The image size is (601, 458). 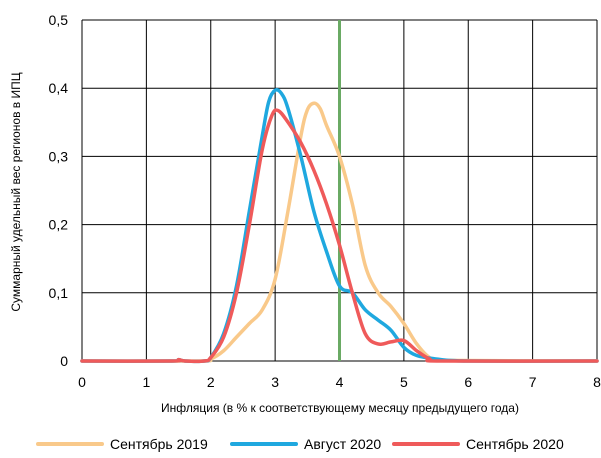 I want to click on y-tick-label: 0,4, so click(x=59, y=88).